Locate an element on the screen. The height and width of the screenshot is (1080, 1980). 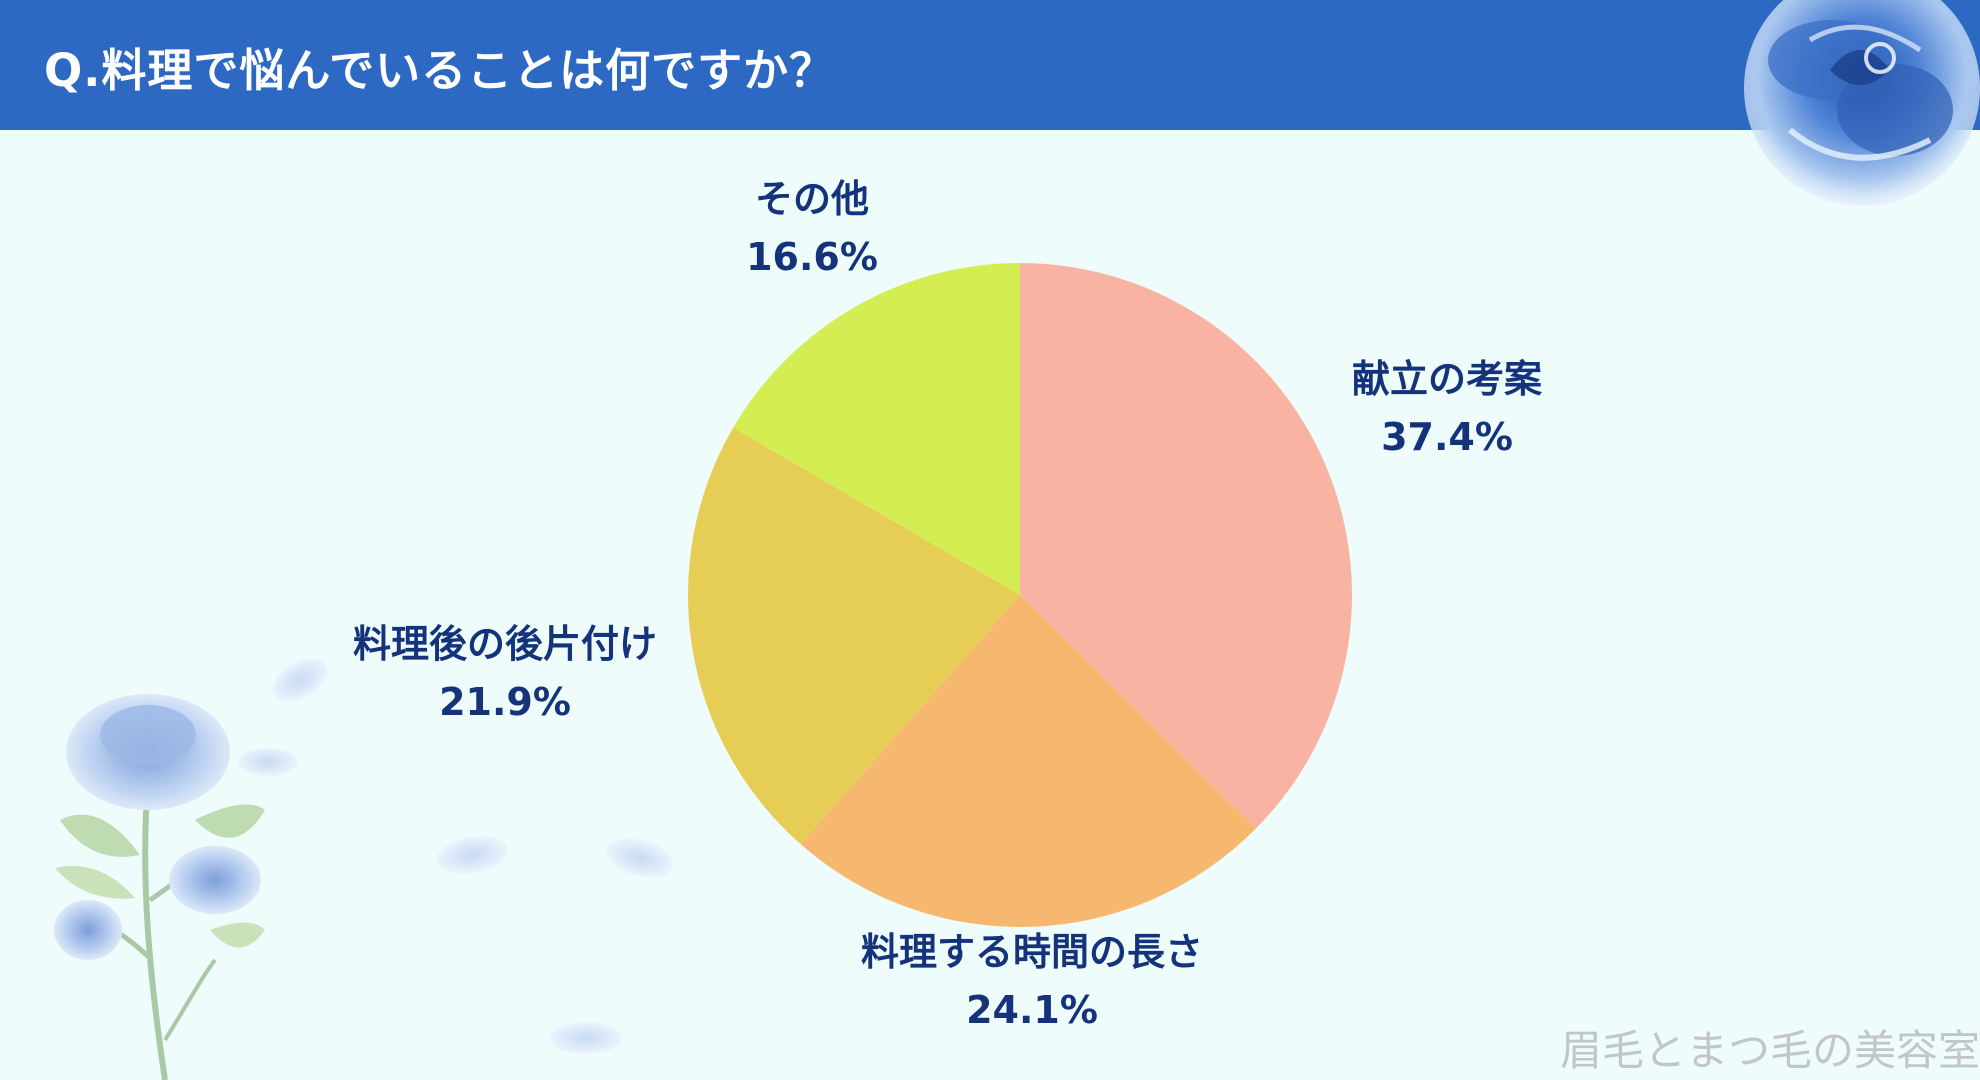
watermark-text: 眉毛とまつ毛の美容室 is located at coordinates (1769, 1050).